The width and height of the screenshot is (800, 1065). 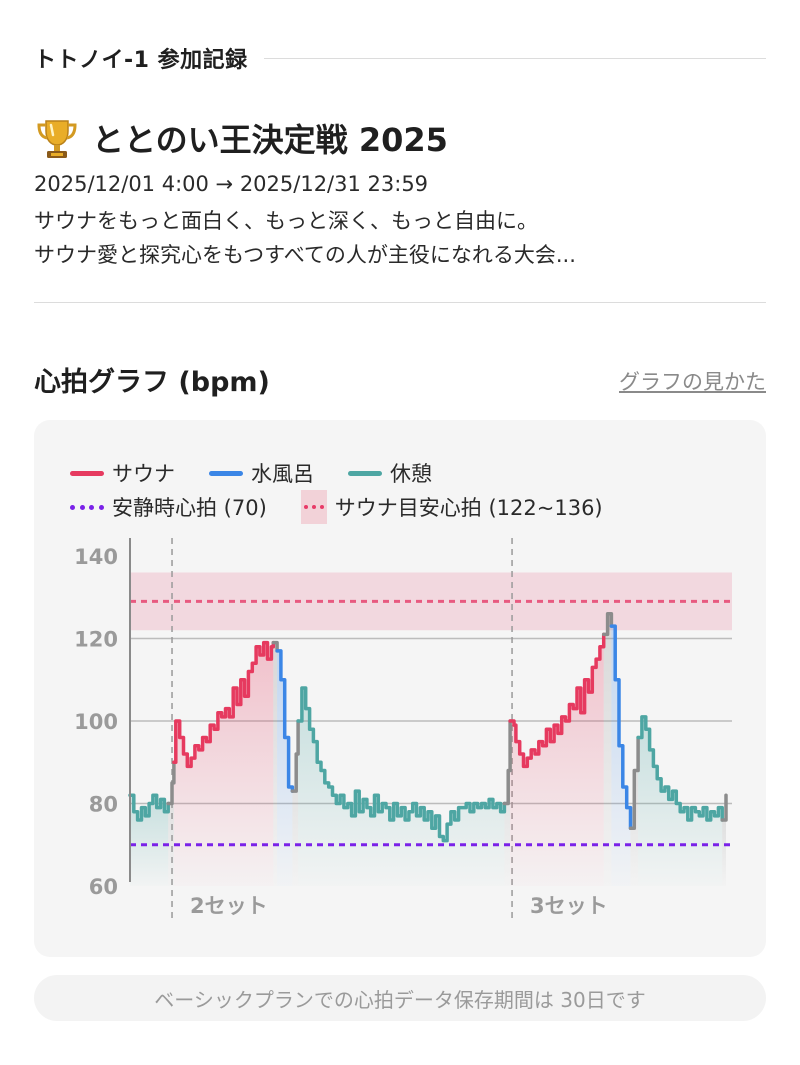 What do you see at coordinates (514, 58) in the screenshot?
I see `section-divider-line` at bounding box center [514, 58].